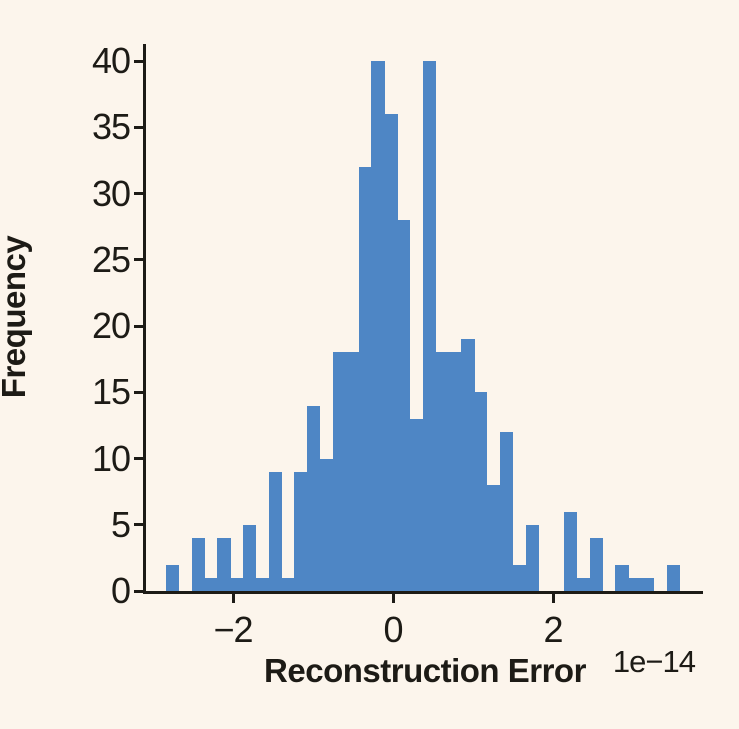 This screenshot has height=729, width=739. I want to click on y-tick-label: 40, so click(111, 60).